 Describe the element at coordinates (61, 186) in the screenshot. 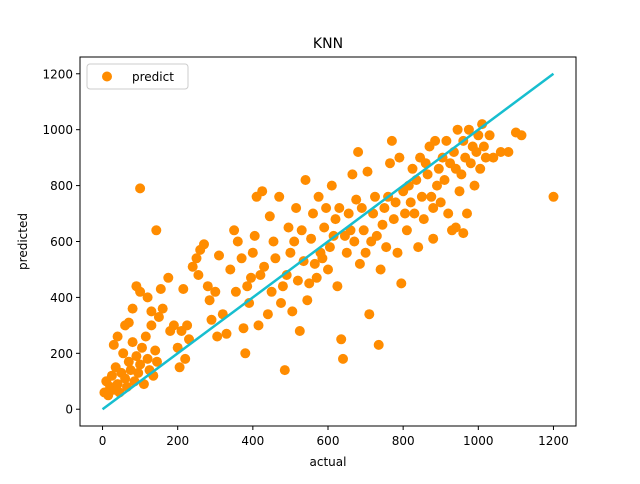

I see `y-tick-label: 800` at that location.